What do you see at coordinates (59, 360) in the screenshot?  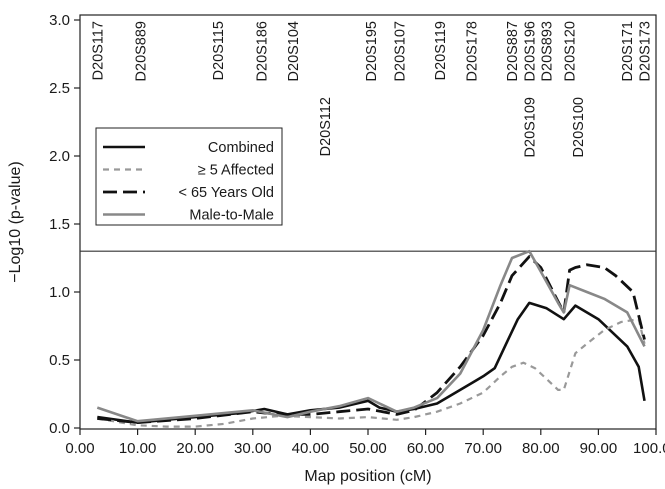 I see `y-tick-label: 0.5` at bounding box center [59, 360].